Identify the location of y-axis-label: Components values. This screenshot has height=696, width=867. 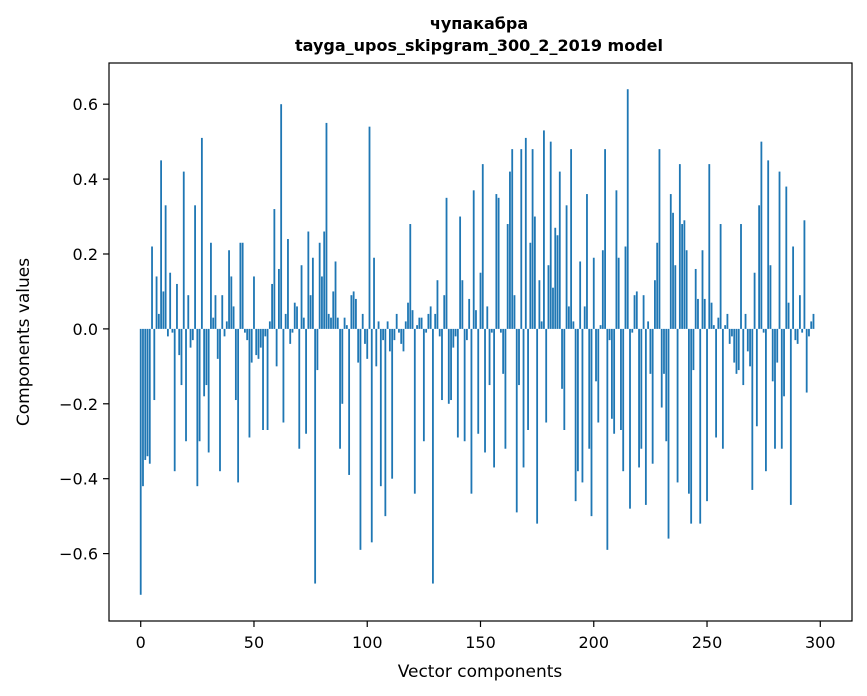
(24, 342).